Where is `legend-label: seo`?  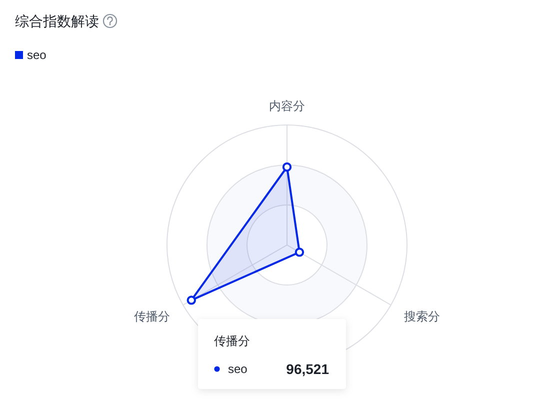
legend-label: seo is located at coordinates (36, 55).